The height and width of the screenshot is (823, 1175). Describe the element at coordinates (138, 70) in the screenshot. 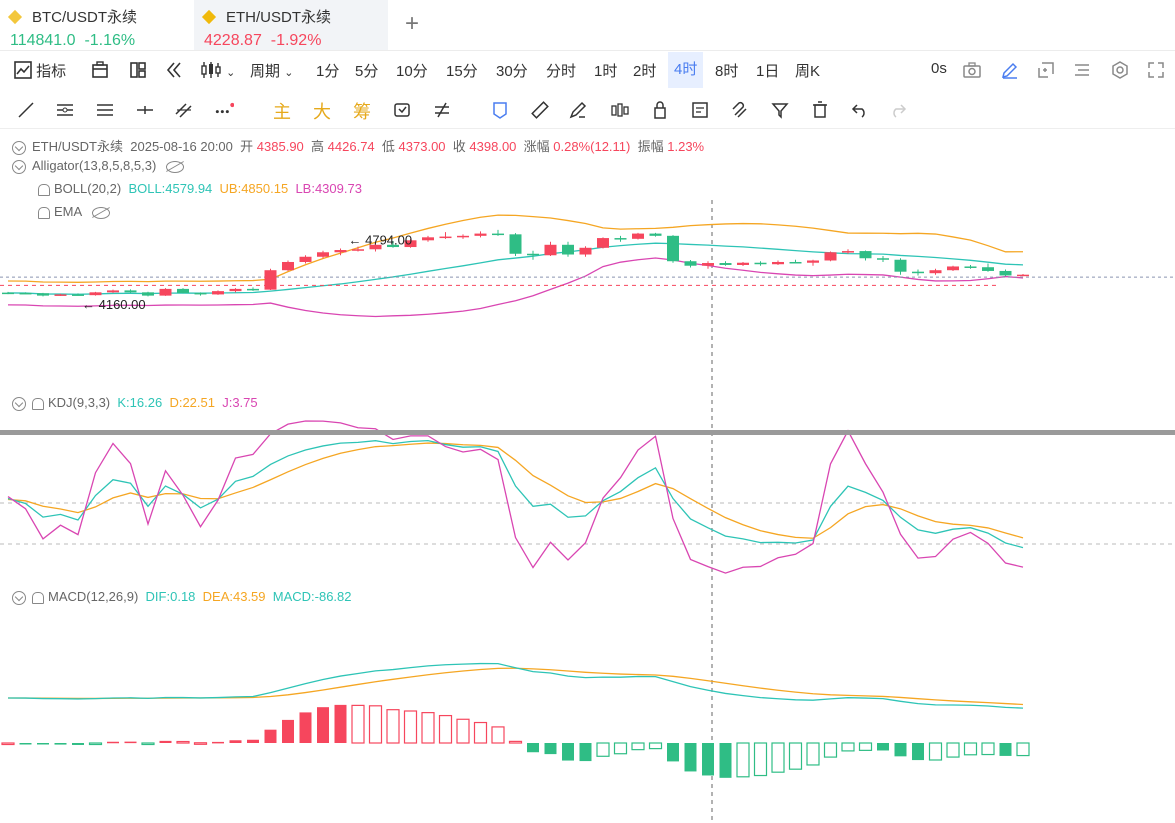

I see `layout-icon` at that location.